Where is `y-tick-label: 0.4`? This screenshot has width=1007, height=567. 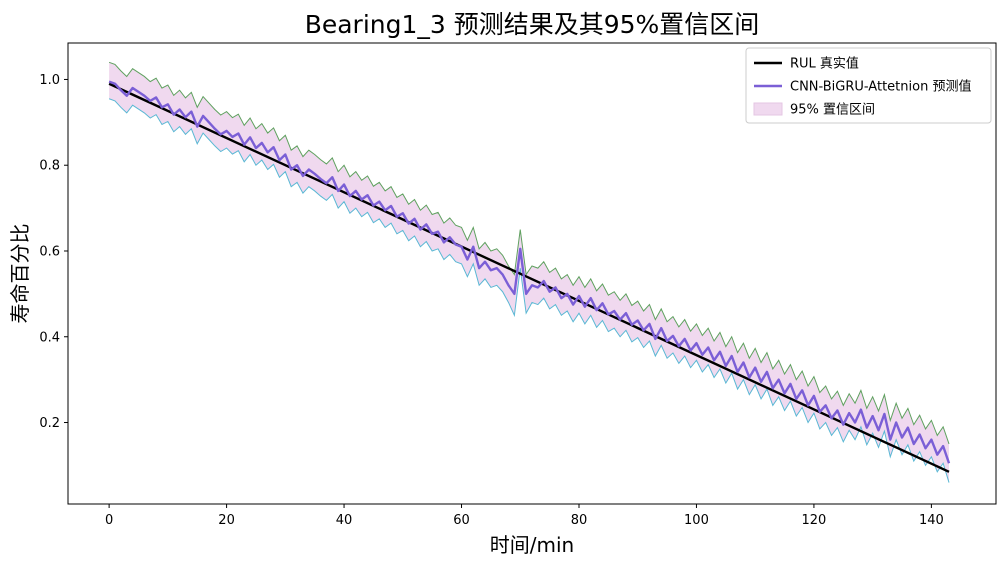
y-tick-label: 0.4 is located at coordinates (49, 337).